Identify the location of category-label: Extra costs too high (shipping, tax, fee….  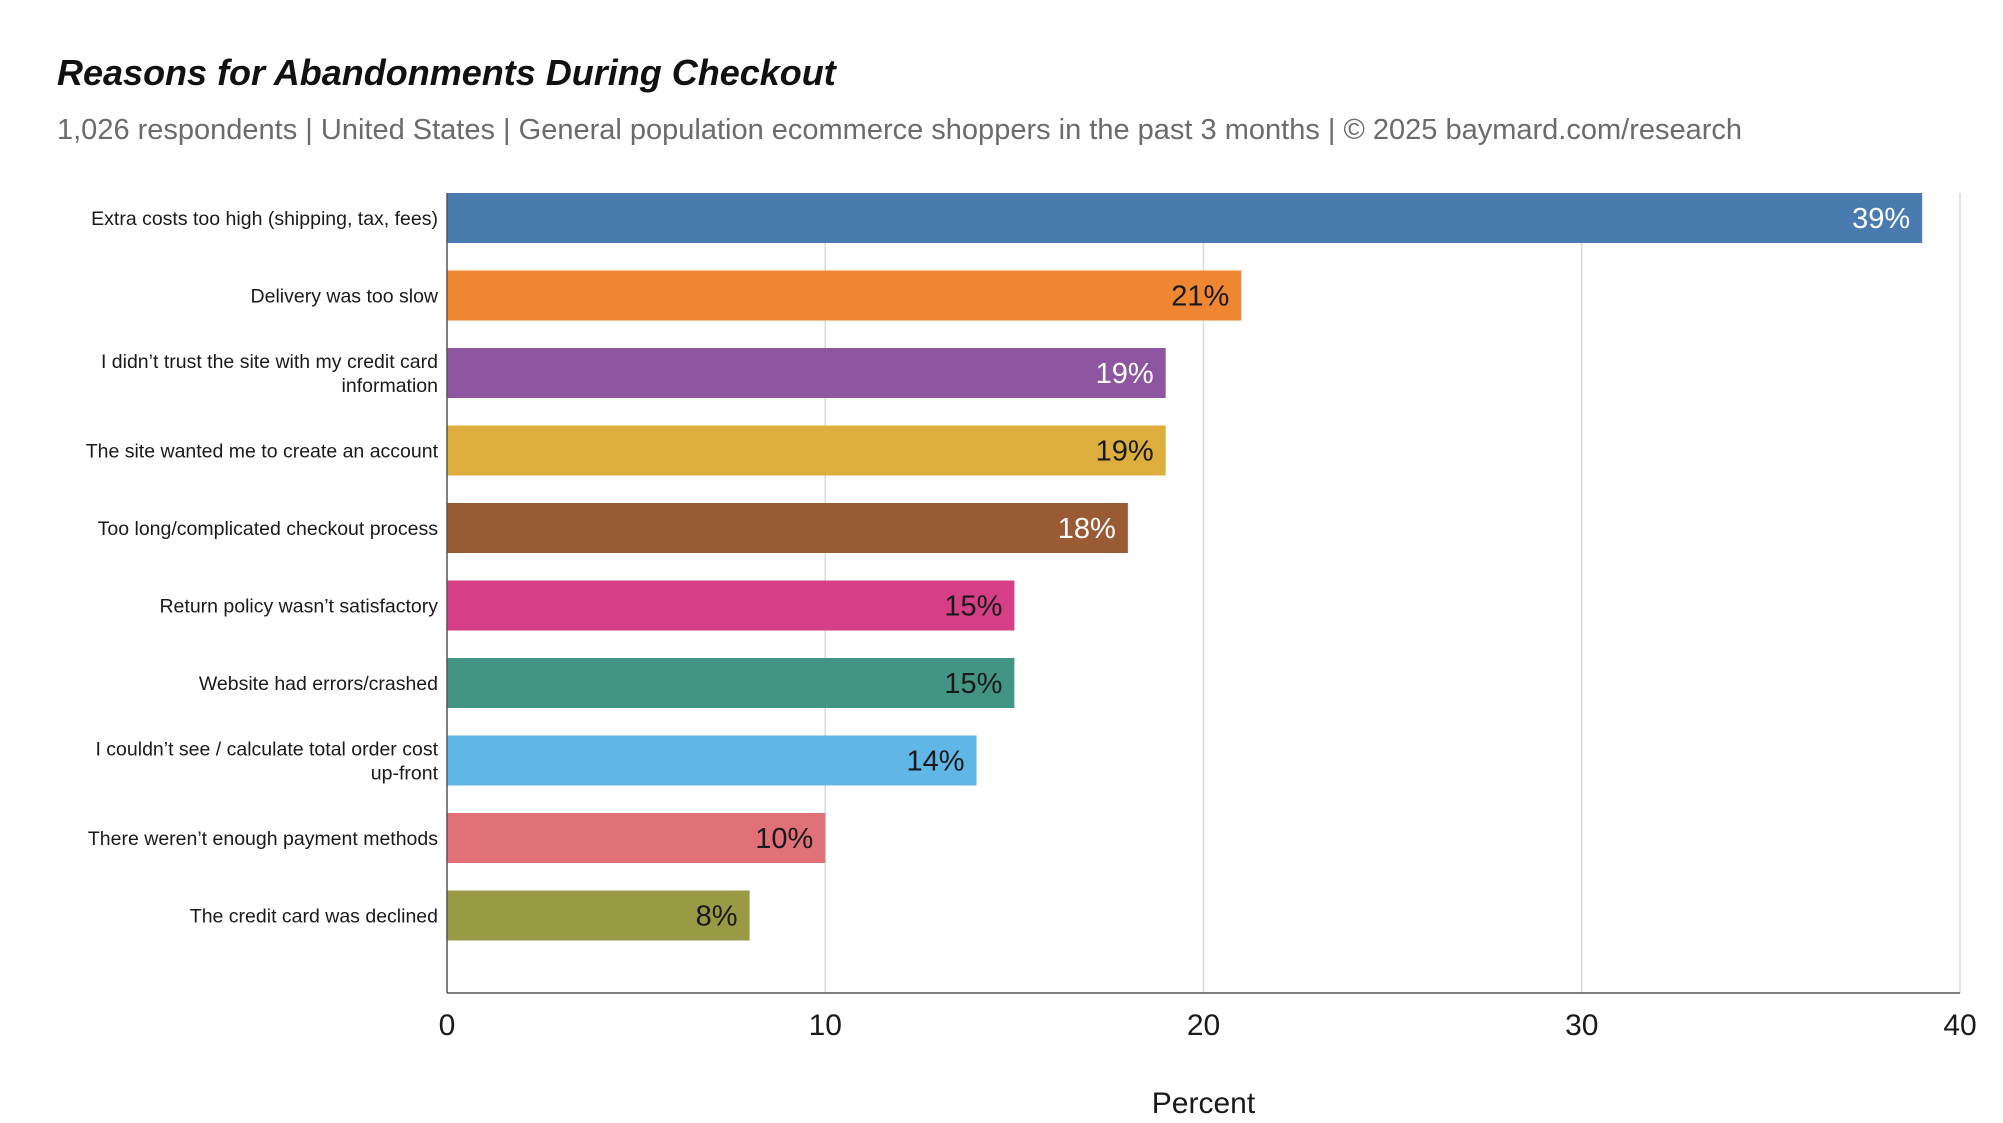
(264, 219).